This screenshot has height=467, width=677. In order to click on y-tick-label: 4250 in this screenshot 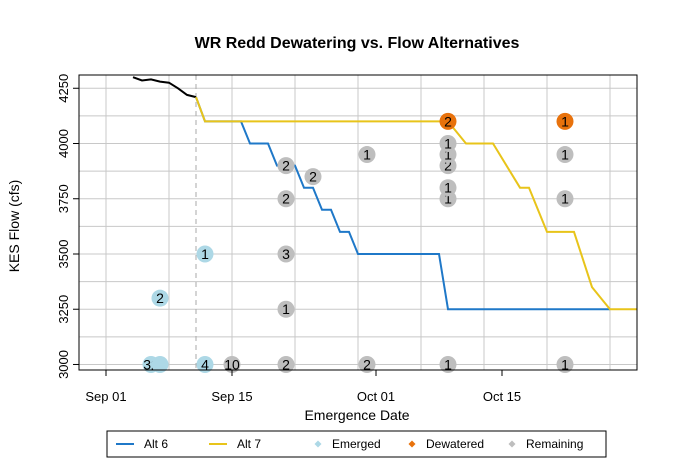, I will do `click(63, 88)`.